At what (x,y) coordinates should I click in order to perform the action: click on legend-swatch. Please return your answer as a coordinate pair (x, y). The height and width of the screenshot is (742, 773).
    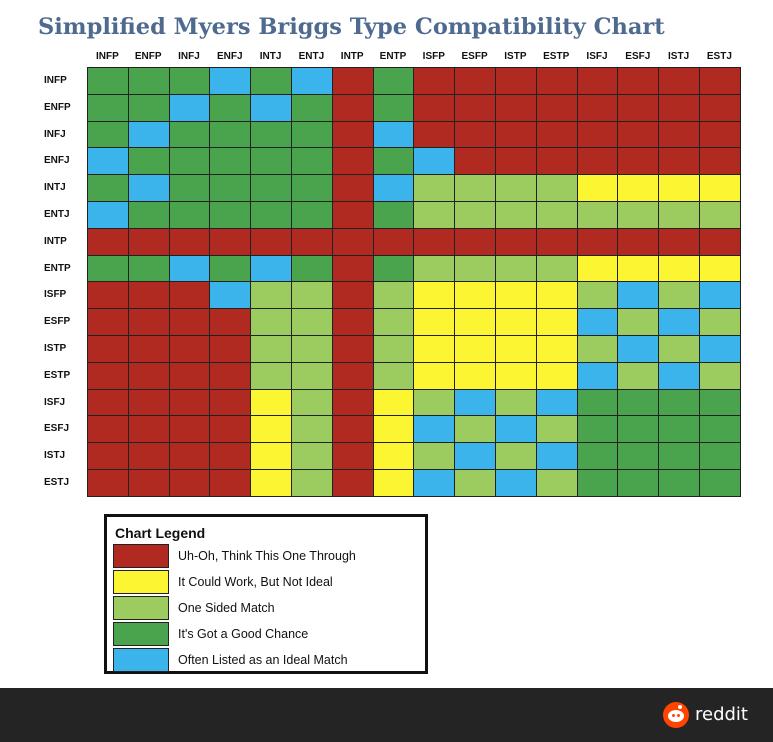
    Looking at the image, I should click on (141, 582).